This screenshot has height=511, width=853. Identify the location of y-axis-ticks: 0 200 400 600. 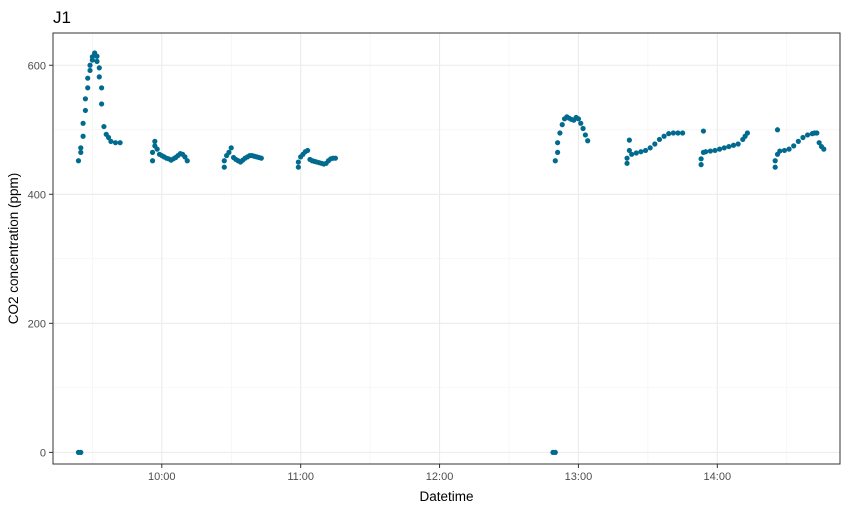
(40, 259).